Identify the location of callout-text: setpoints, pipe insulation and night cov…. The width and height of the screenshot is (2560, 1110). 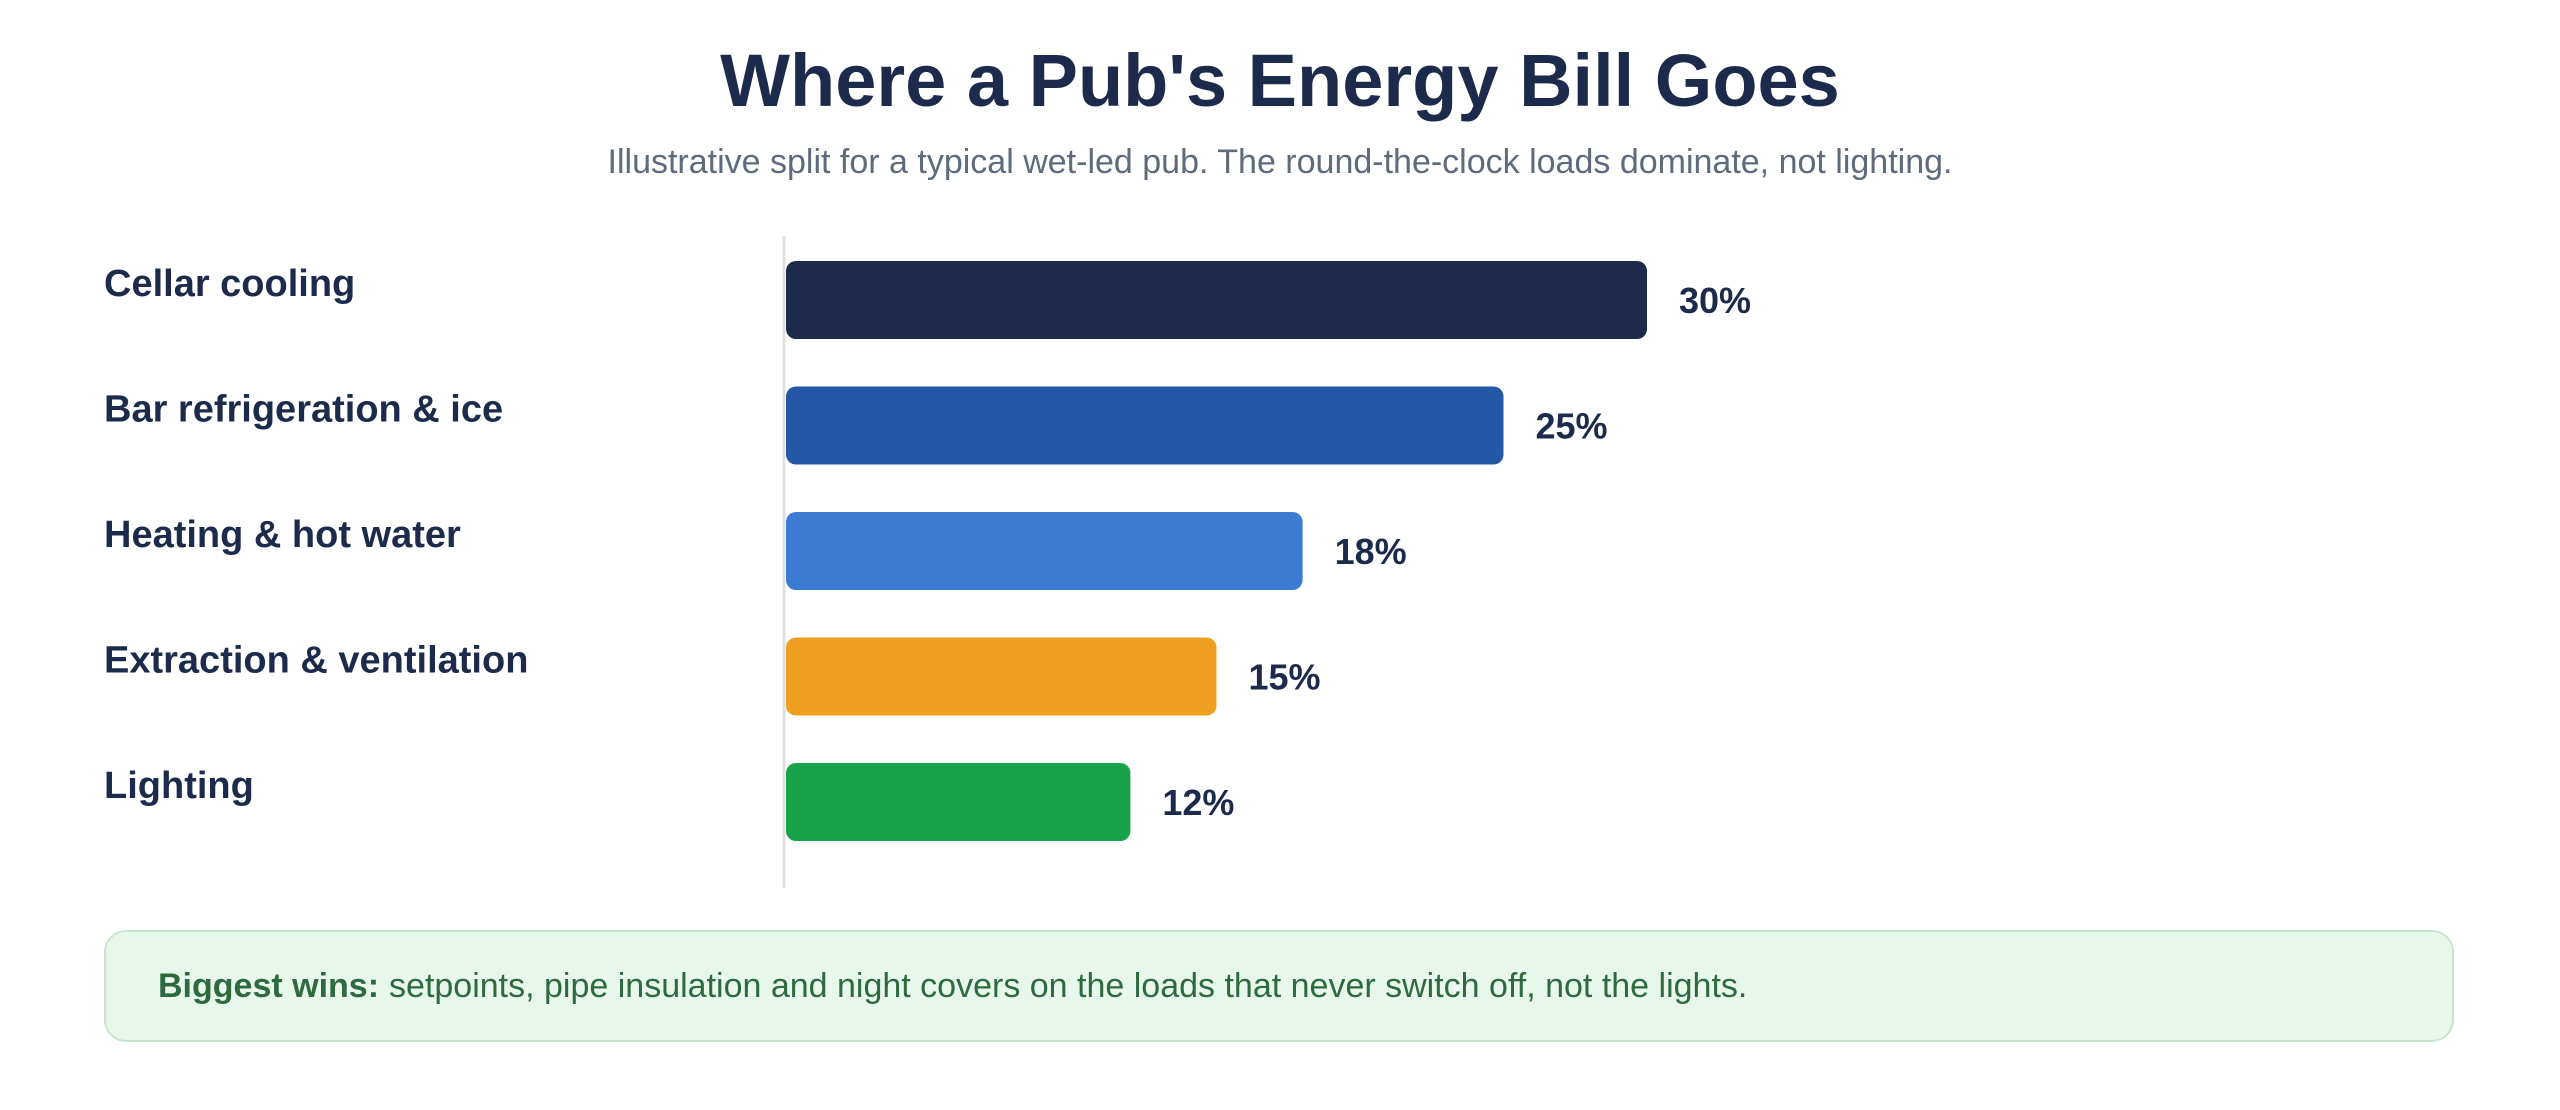
(1068, 985).